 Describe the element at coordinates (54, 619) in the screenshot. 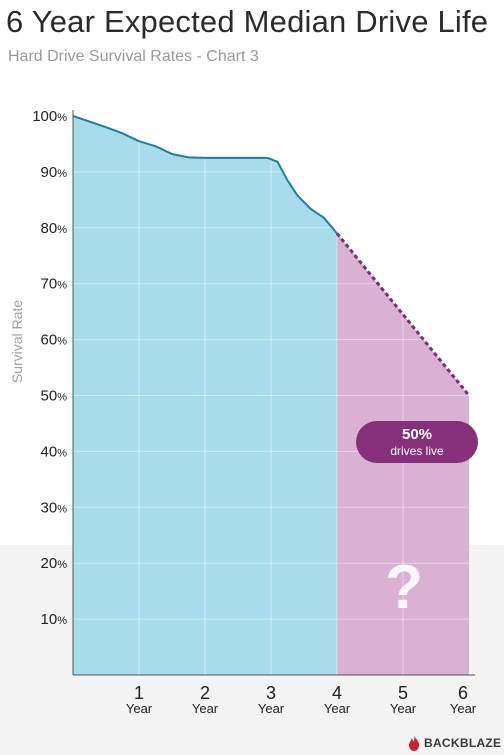

I see `y-tick-label: 10%` at that location.